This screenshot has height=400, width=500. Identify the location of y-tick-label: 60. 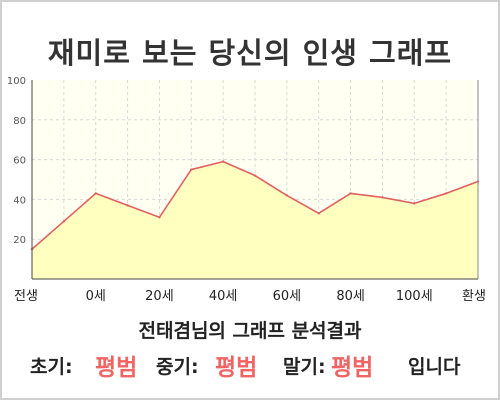
(19, 161).